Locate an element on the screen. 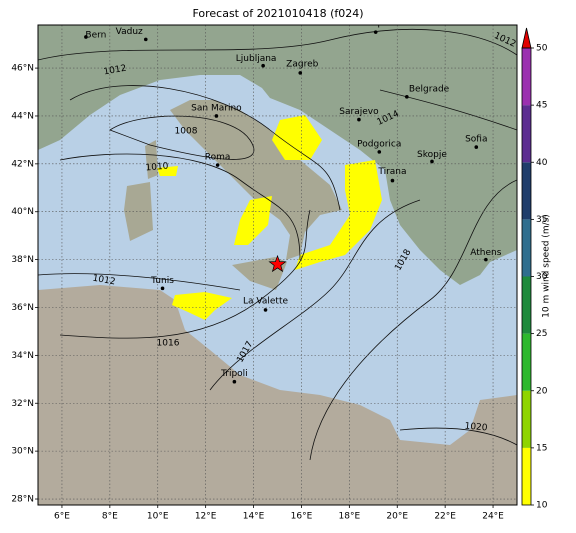 The height and width of the screenshot is (533, 576). land-sicily is located at coordinates (259, 273).